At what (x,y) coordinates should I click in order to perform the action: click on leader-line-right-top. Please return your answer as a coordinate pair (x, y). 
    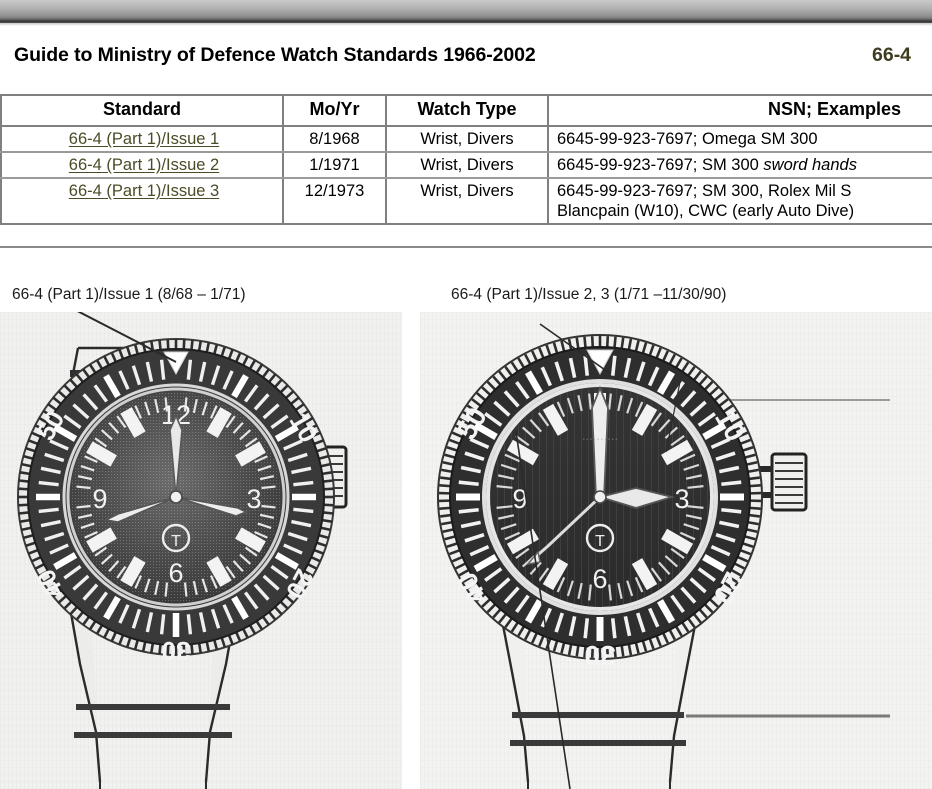
    Looking at the image, I should click on (574, 348).